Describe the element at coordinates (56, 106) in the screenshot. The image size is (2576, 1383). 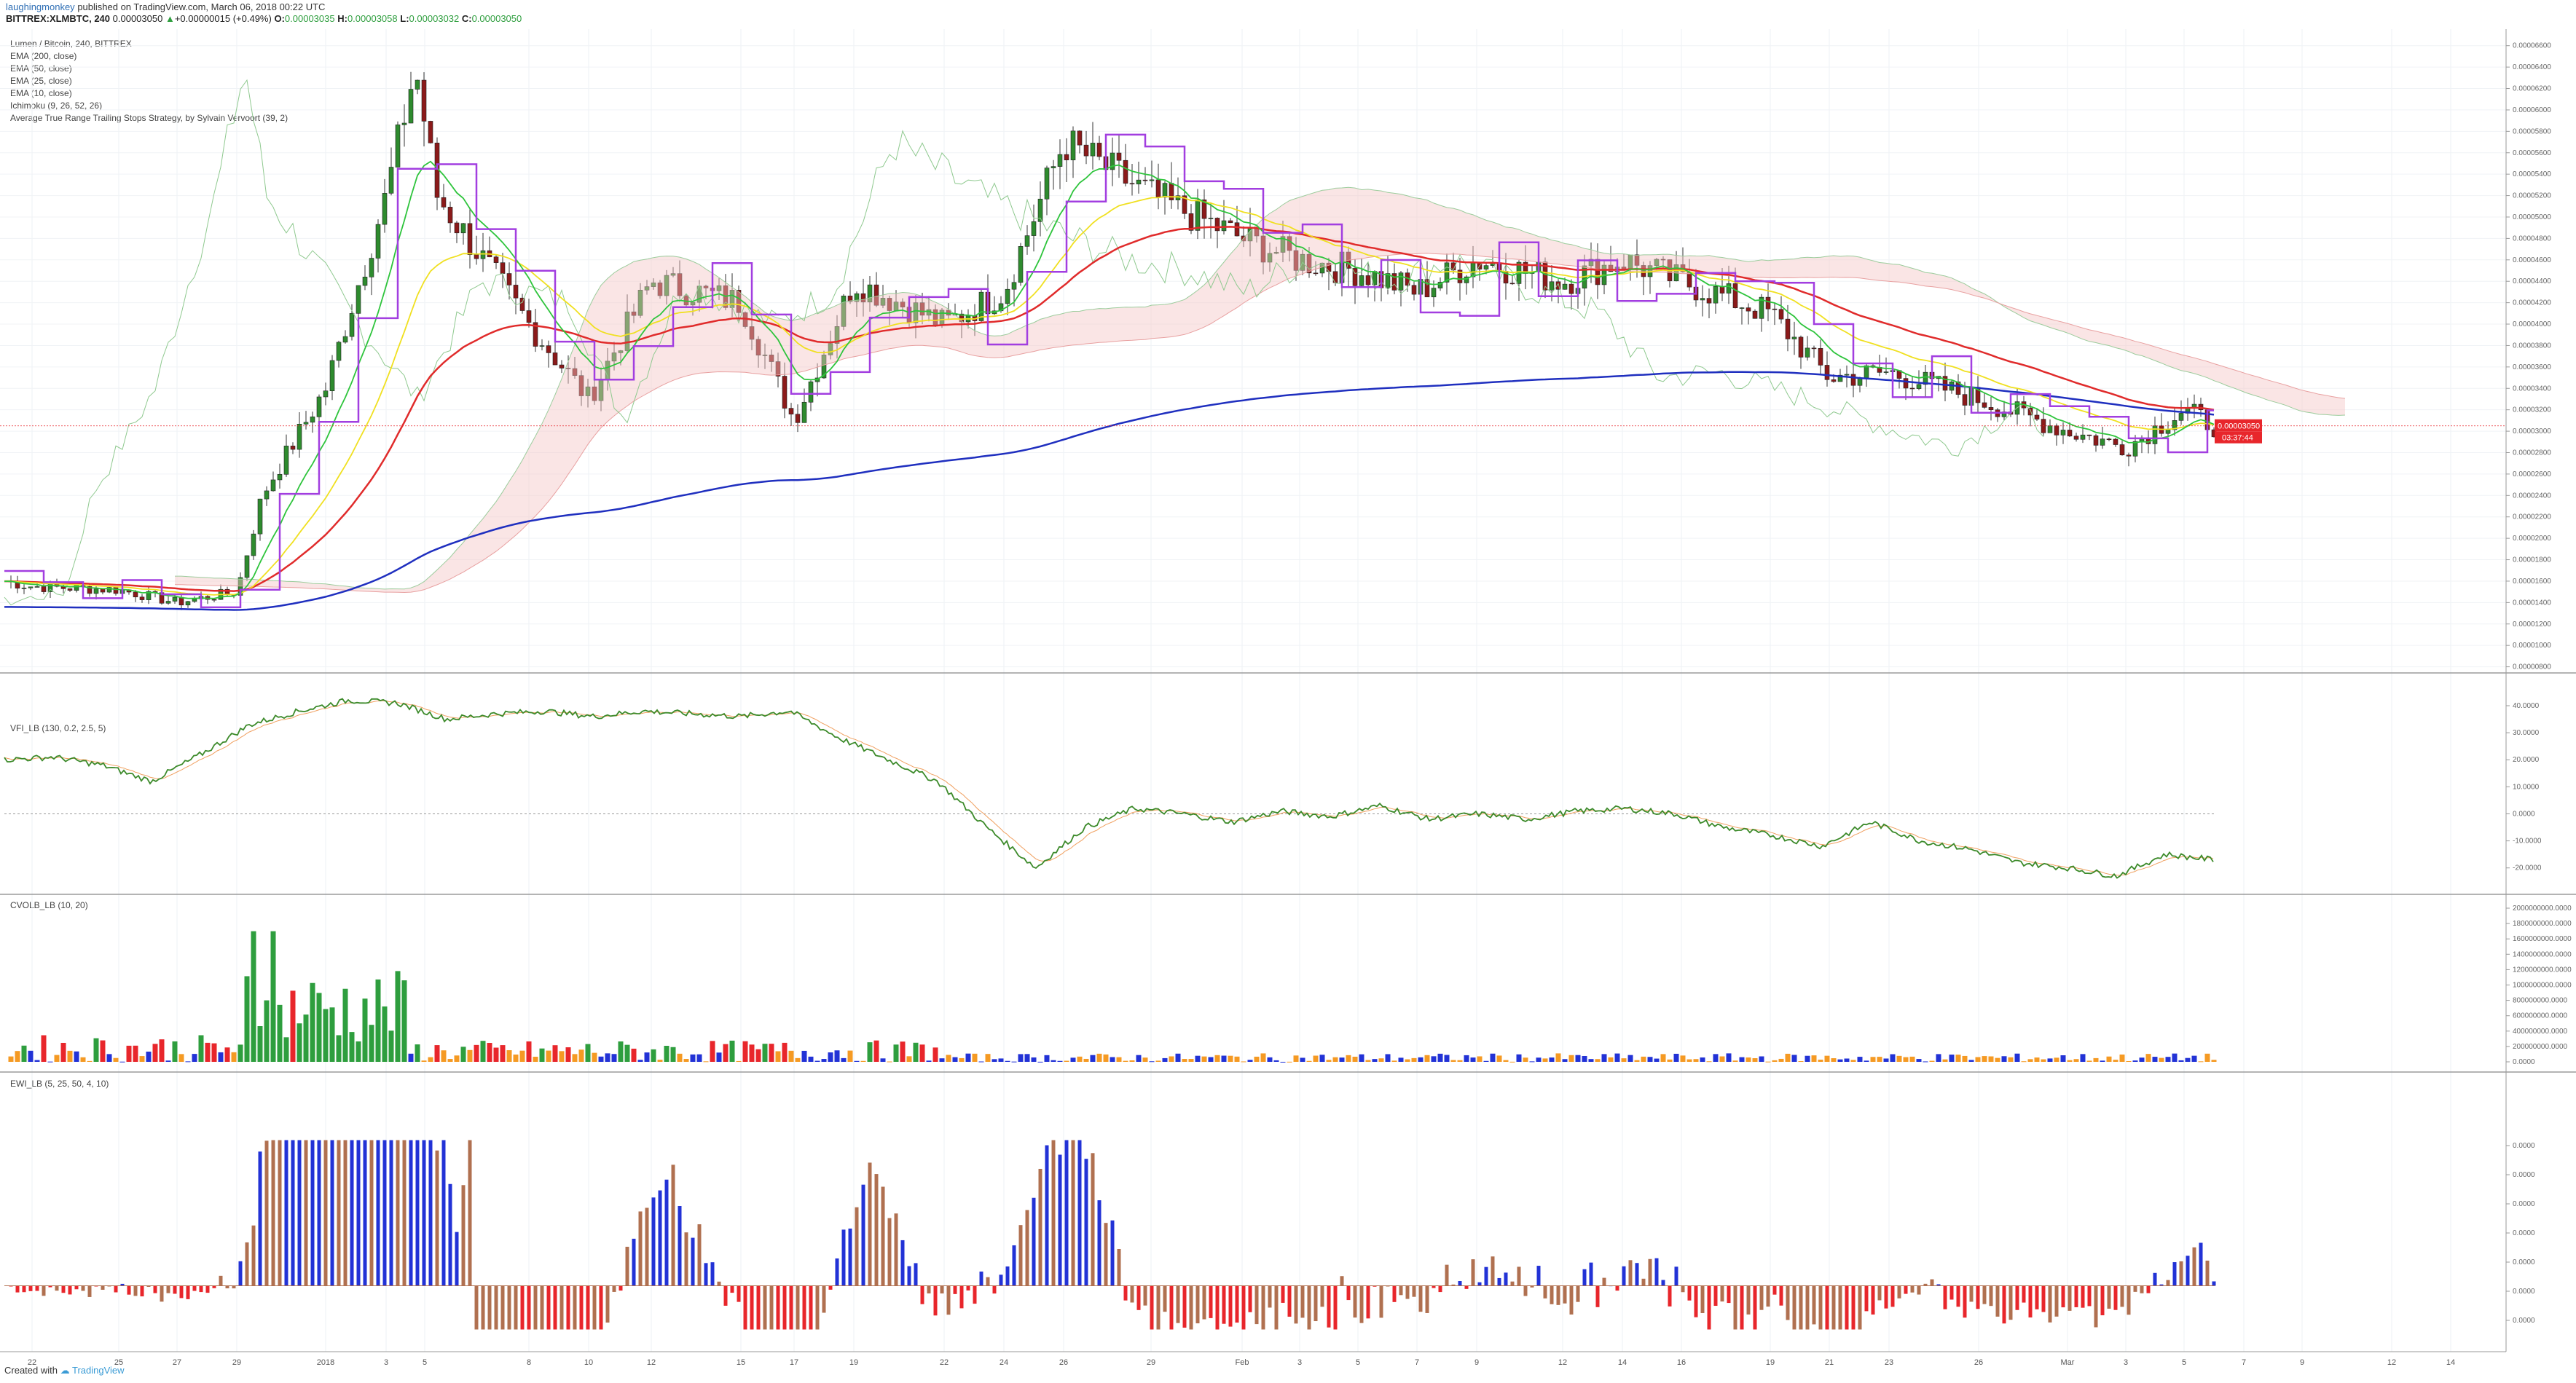
I see `legend-ichimoku: Ichimoku (9, 26, 52, 26)` at that location.